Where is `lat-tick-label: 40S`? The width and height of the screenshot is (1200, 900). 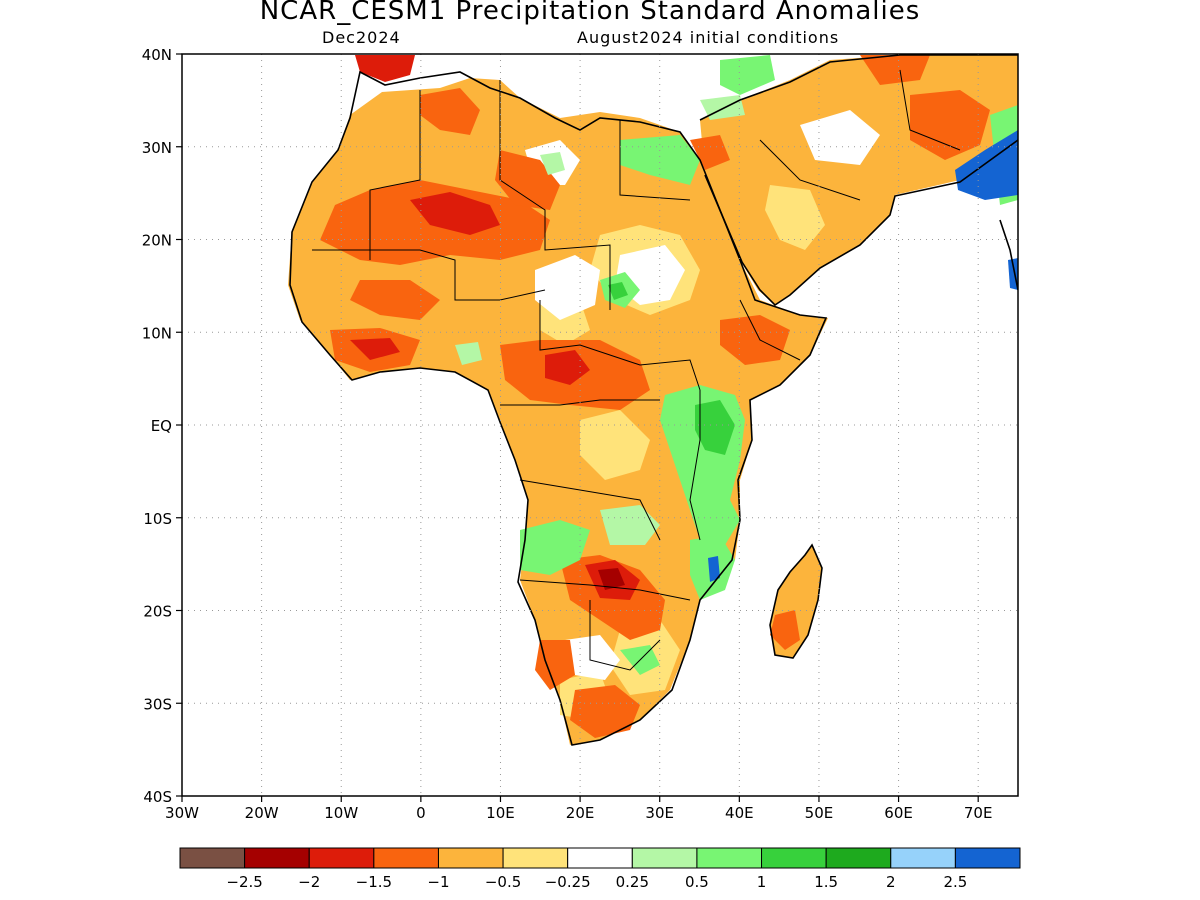 lat-tick-label: 40S is located at coordinates (157, 797).